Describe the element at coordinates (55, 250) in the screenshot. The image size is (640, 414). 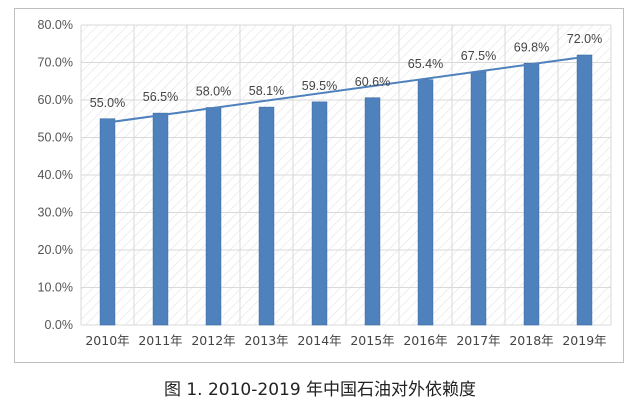
I see `y-tick-label: 20.0%` at that location.